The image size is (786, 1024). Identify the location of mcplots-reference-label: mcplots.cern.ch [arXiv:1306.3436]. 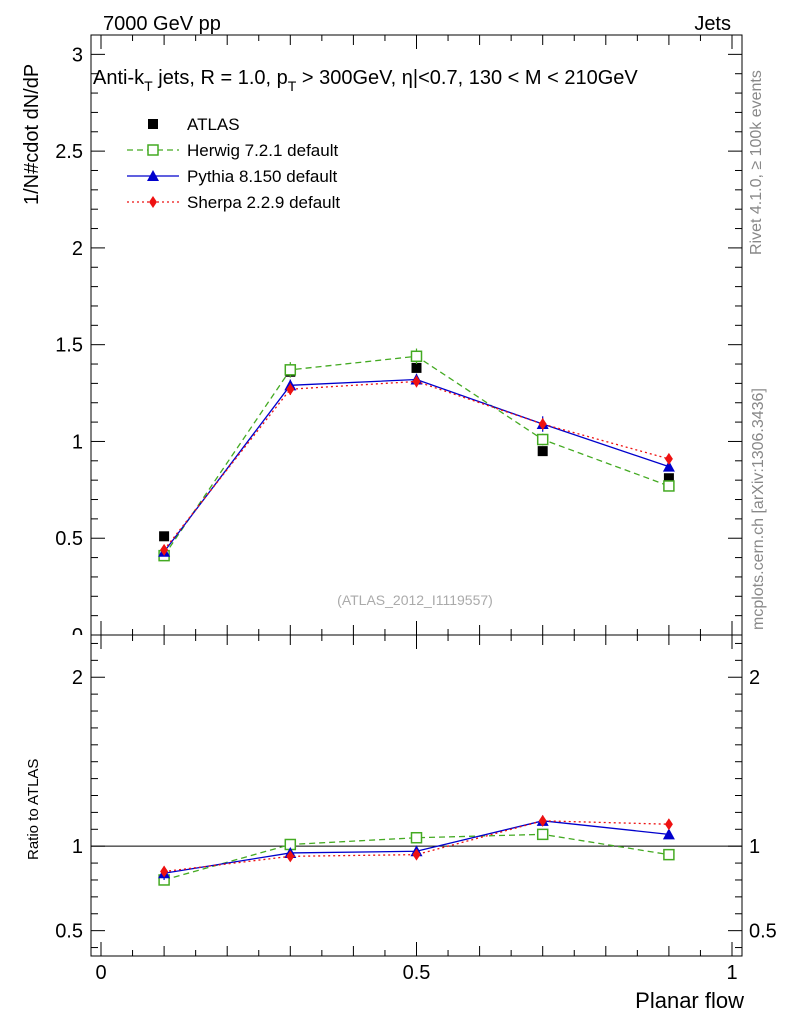
(758, 509).